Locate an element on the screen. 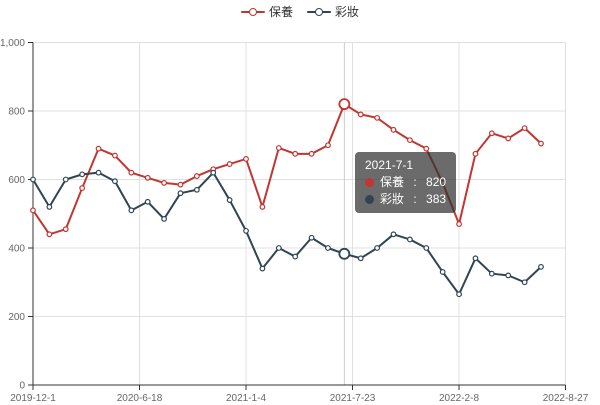  y-axis-label: 800 is located at coordinates (16, 112).